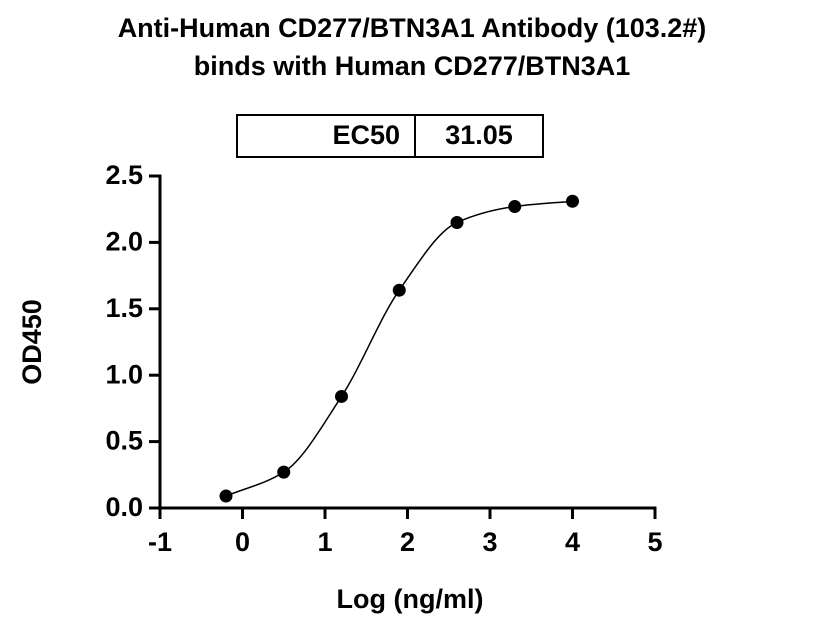 This screenshot has height=627, width=825. What do you see at coordinates (412, 66) in the screenshot?
I see `chart-title: binds with Human CD277/BTN3A1` at bounding box center [412, 66].